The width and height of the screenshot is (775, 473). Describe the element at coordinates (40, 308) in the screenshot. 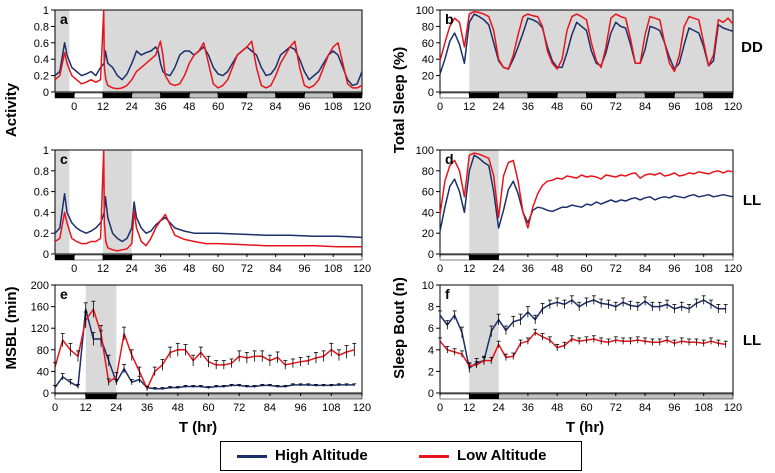

I see `y-tick-label-e-4: 160` at that location.